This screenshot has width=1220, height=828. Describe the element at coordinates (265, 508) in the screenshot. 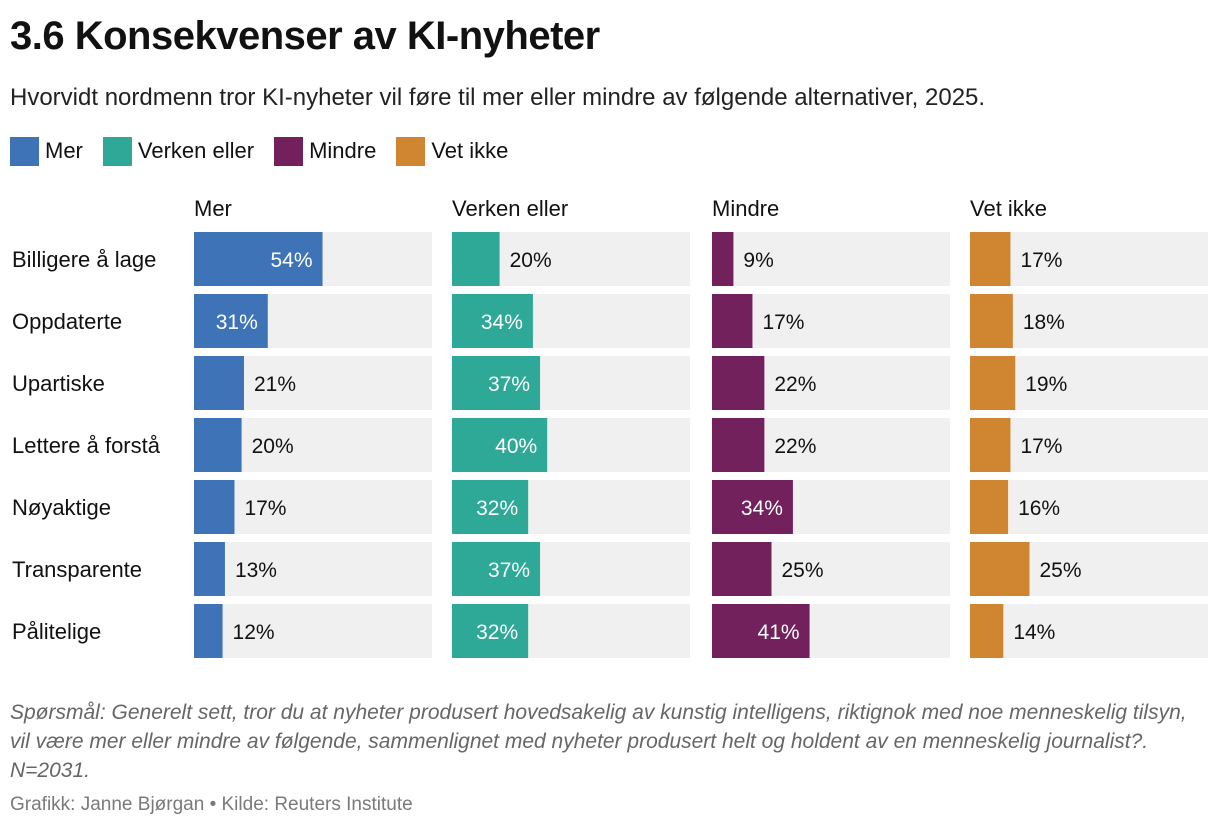

I see `value-label-mer-noyaktige: 17%` at that location.